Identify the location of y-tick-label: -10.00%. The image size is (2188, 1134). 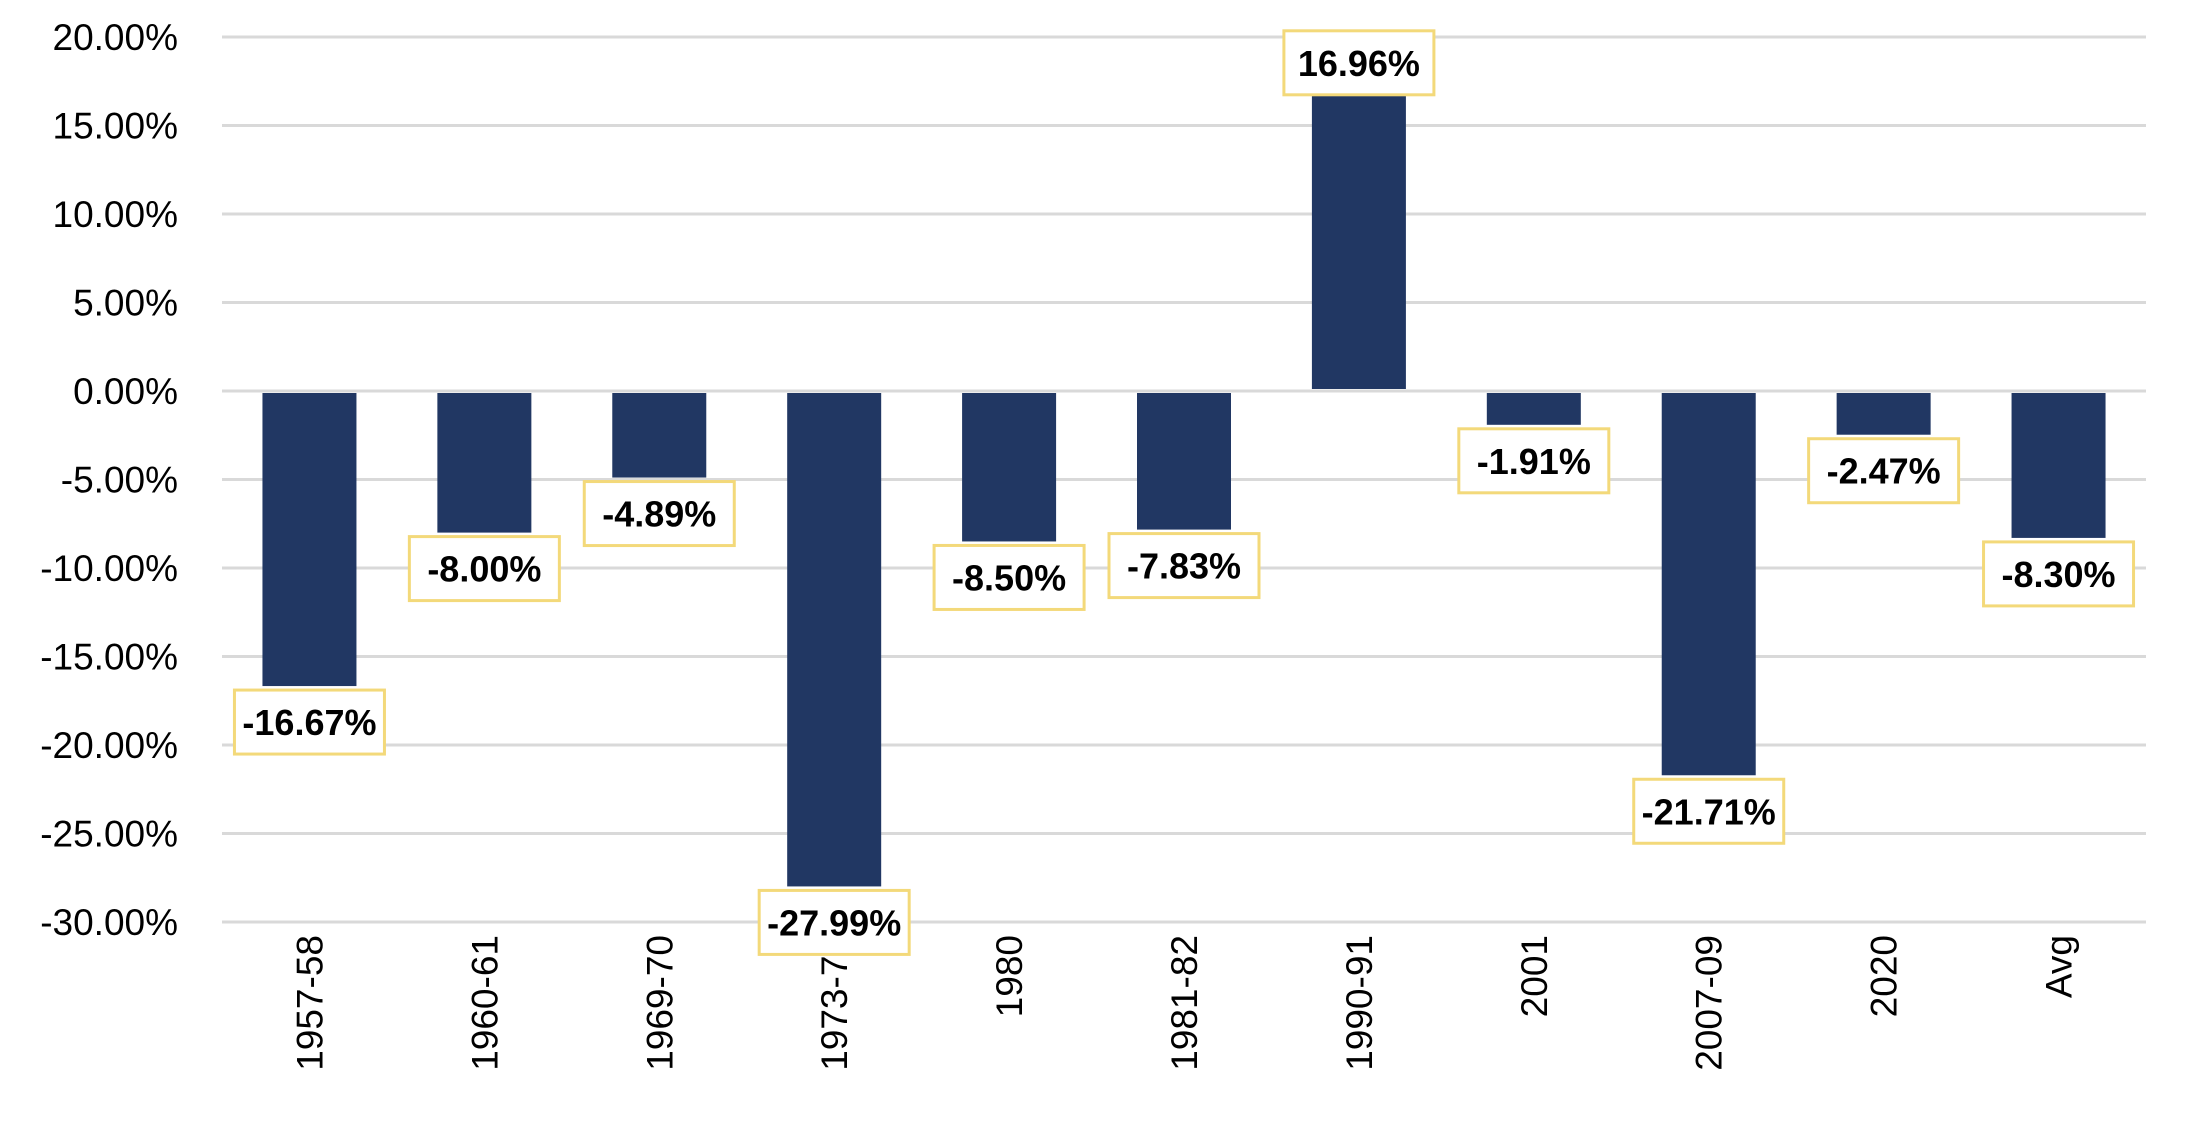
(109, 568).